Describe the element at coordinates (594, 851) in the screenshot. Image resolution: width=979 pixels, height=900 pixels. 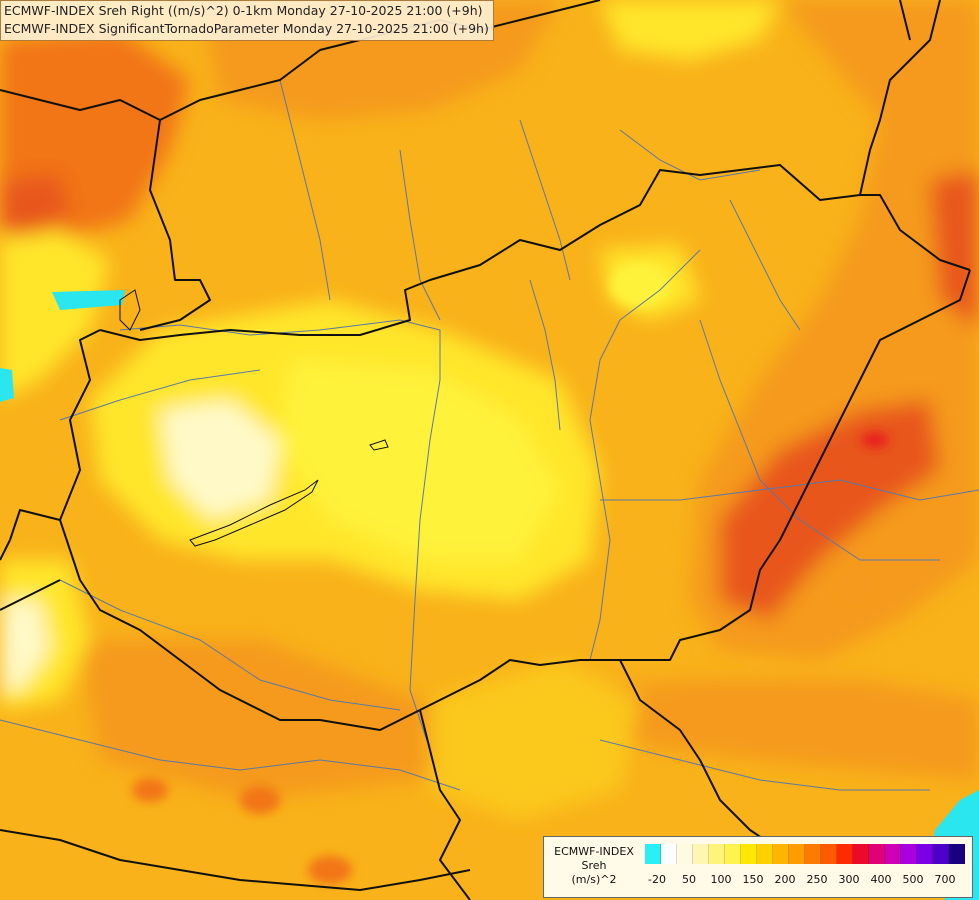
I see `legend-source: ECMWF-INDEX` at that location.